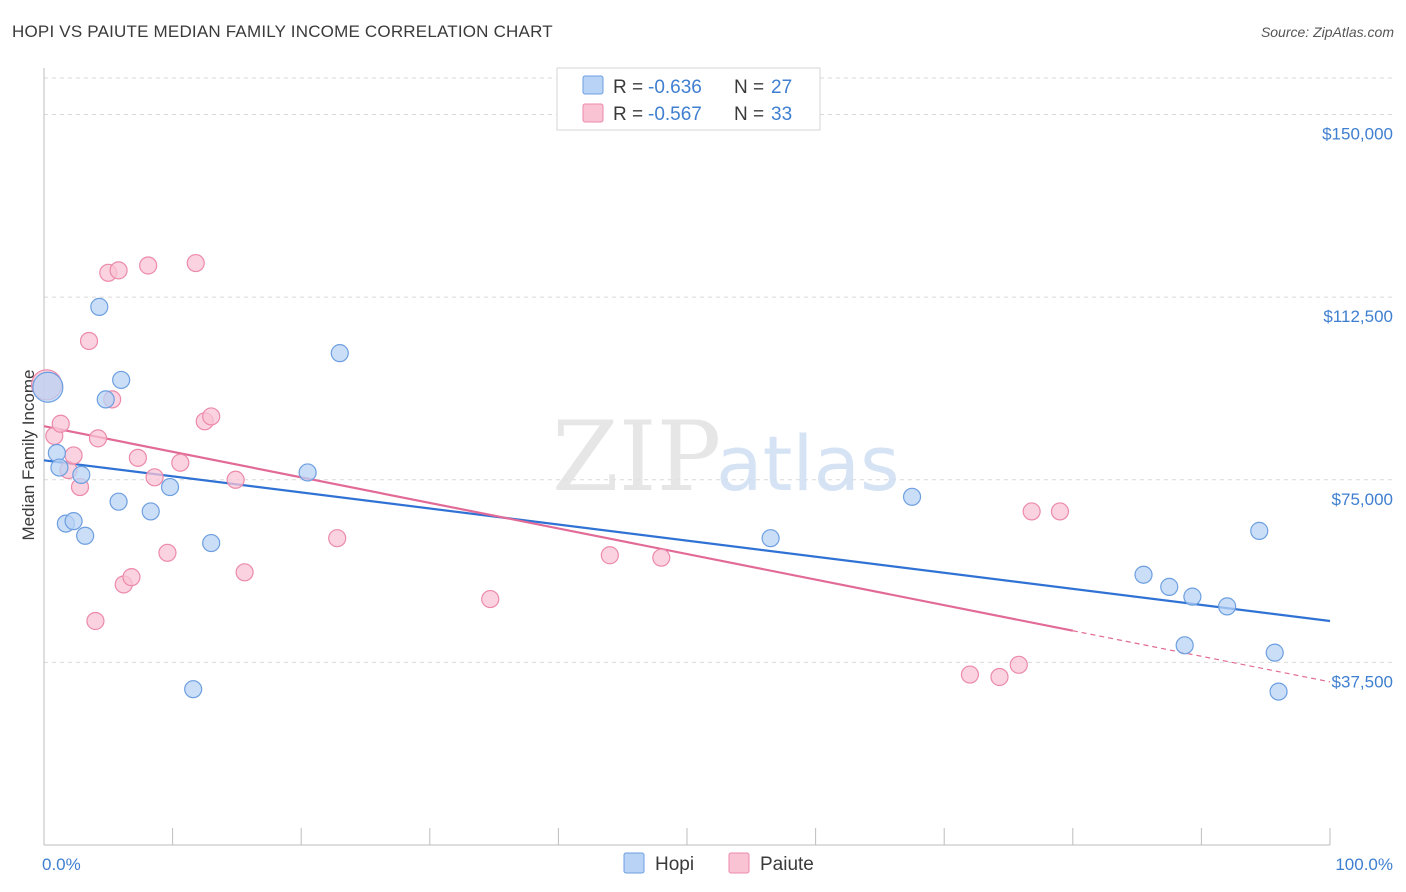  Describe the element at coordinates (1357, 408) in the screenshot. I see `y-tick-labels: $37,500 $75,000 $112,500 $150,000` at that location.